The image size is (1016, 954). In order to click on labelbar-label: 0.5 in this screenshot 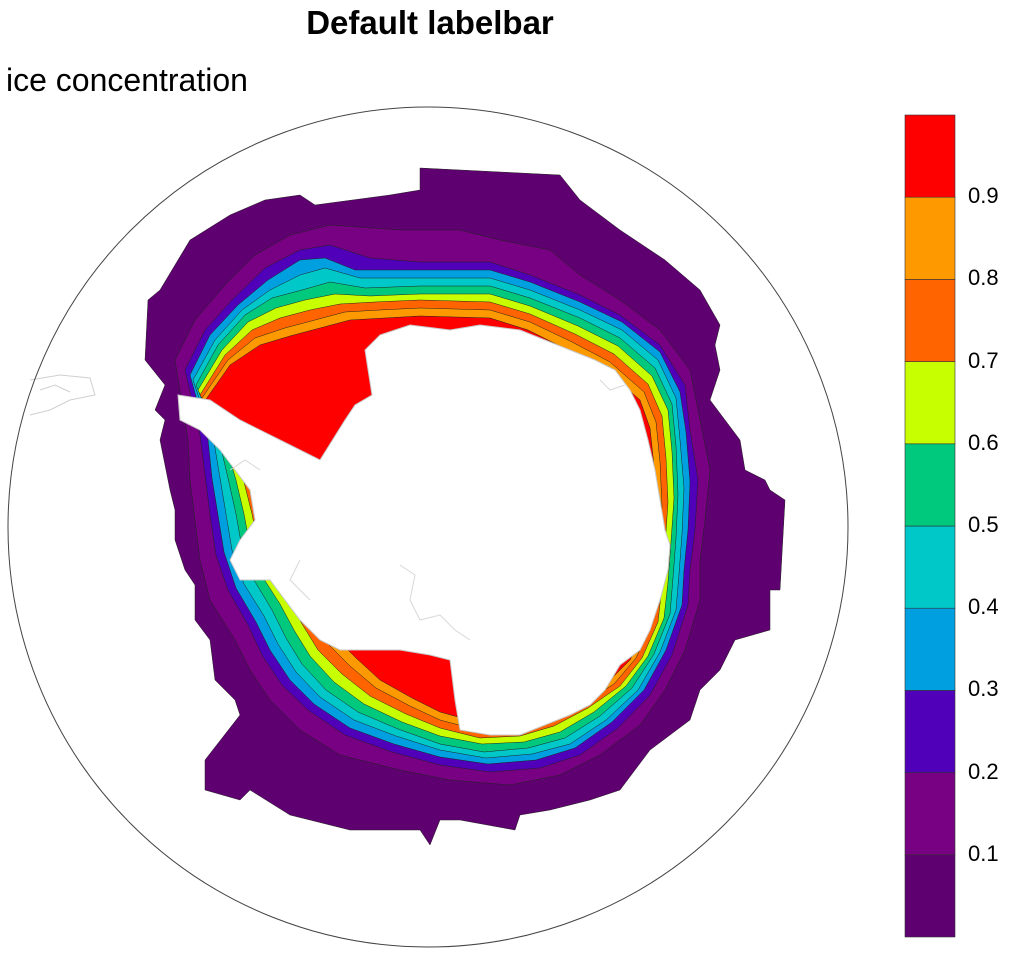, I will do `click(983, 524)`.